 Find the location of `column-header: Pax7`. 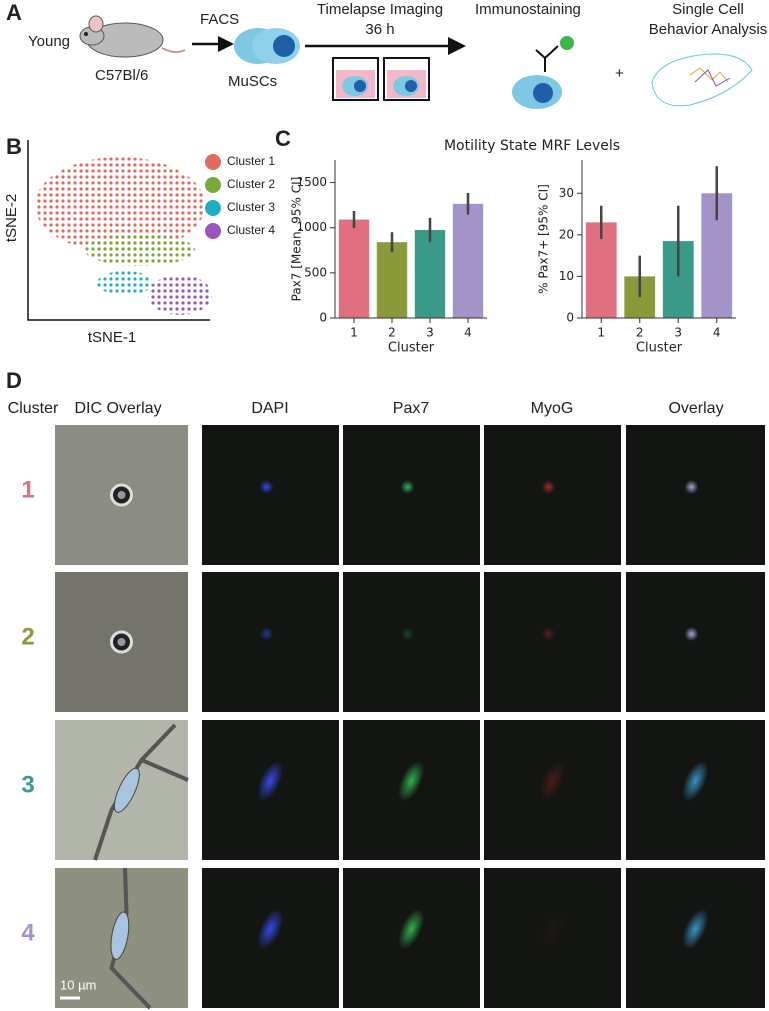

column-header: Pax7 is located at coordinates (411, 408).